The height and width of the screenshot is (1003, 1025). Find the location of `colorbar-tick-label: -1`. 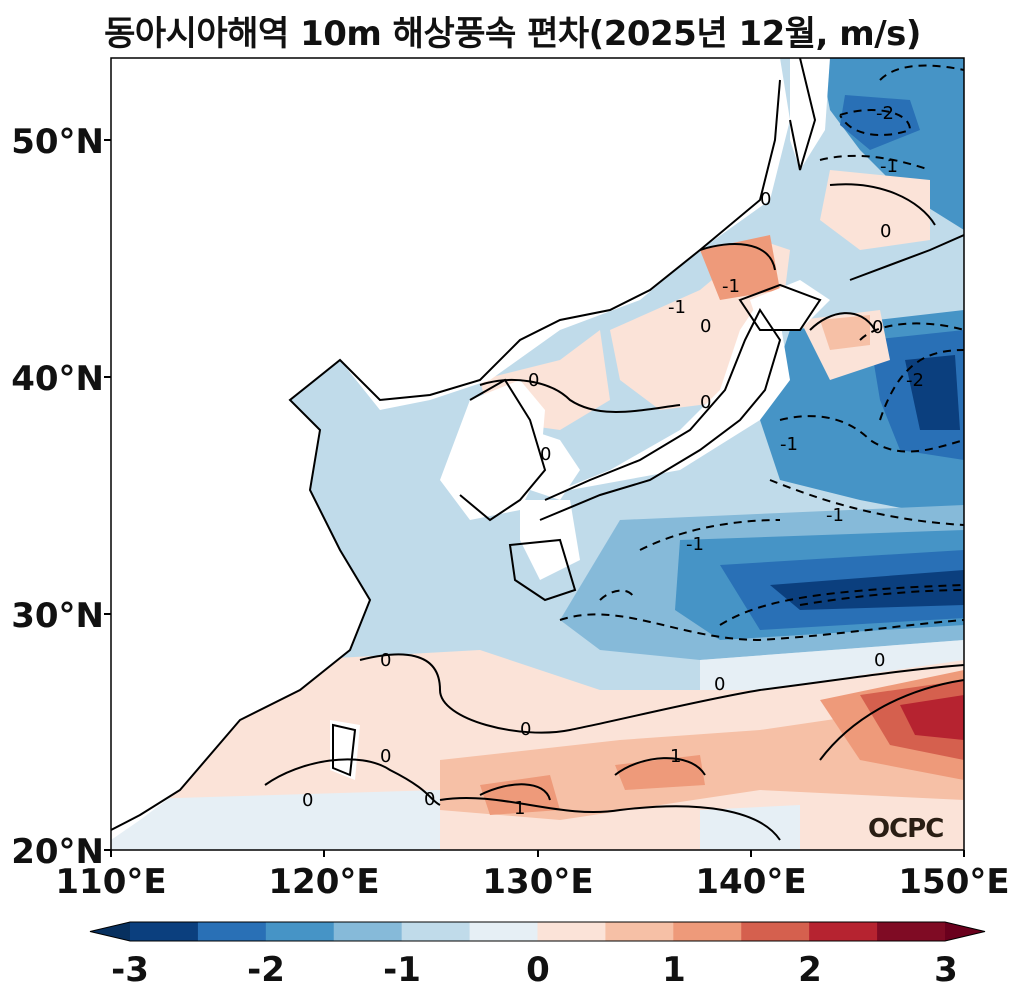

colorbar-tick-label: -1 is located at coordinates (402, 970).